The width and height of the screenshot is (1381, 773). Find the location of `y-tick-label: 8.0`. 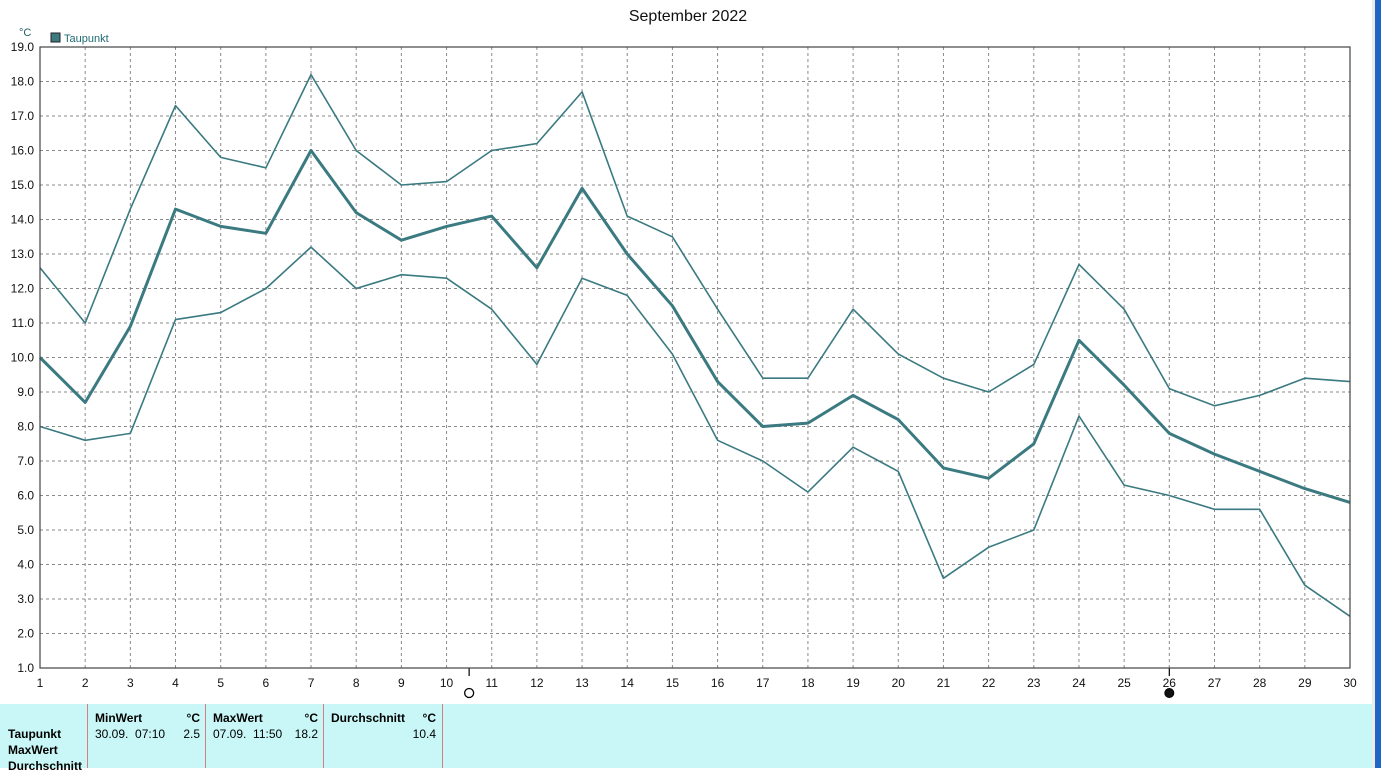

y-tick-label: 8.0 is located at coordinates (25, 427).